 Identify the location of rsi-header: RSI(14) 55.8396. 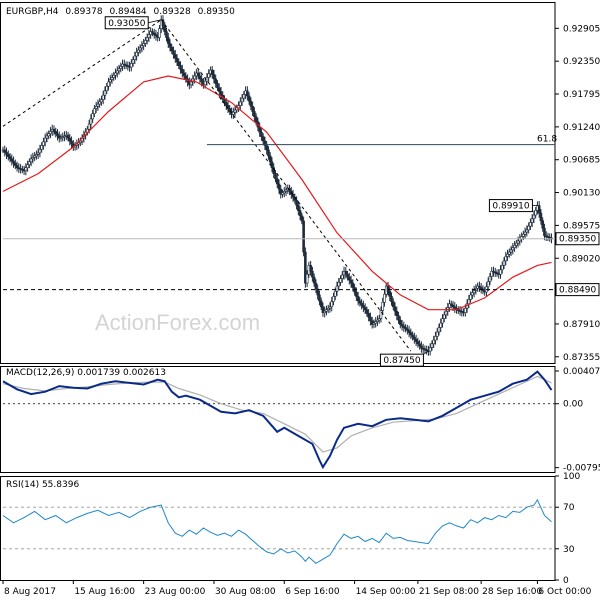
(42, 485).